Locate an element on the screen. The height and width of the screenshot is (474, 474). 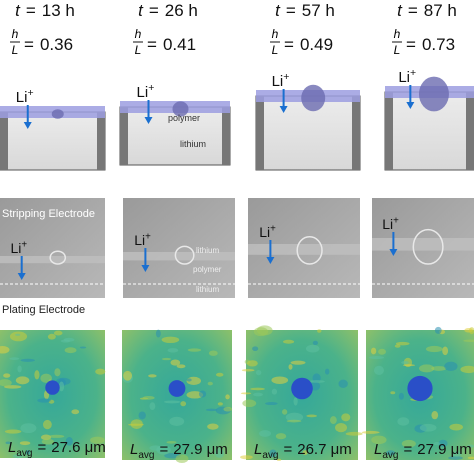
time-label: t = 13 h is located at coordinates (45, 10).